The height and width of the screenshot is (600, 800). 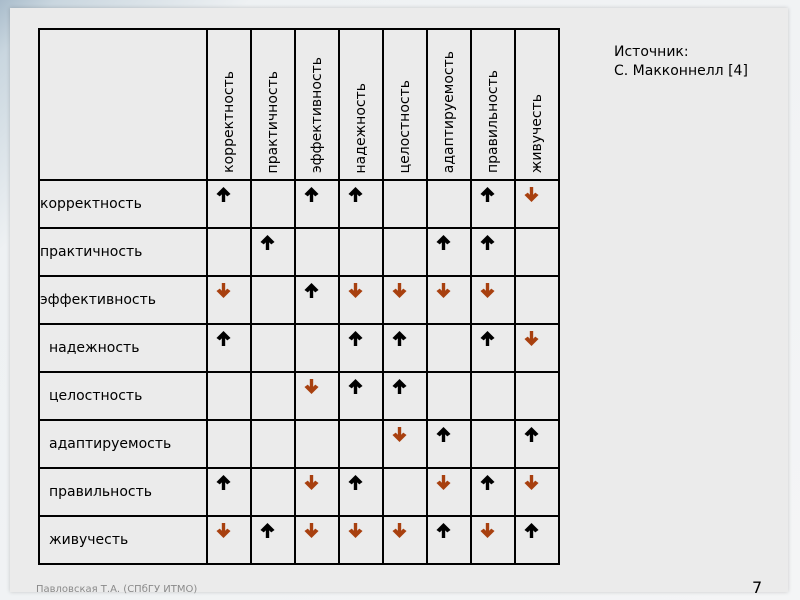 I want to click on table-row: корректность, so click(x=299, y=204).